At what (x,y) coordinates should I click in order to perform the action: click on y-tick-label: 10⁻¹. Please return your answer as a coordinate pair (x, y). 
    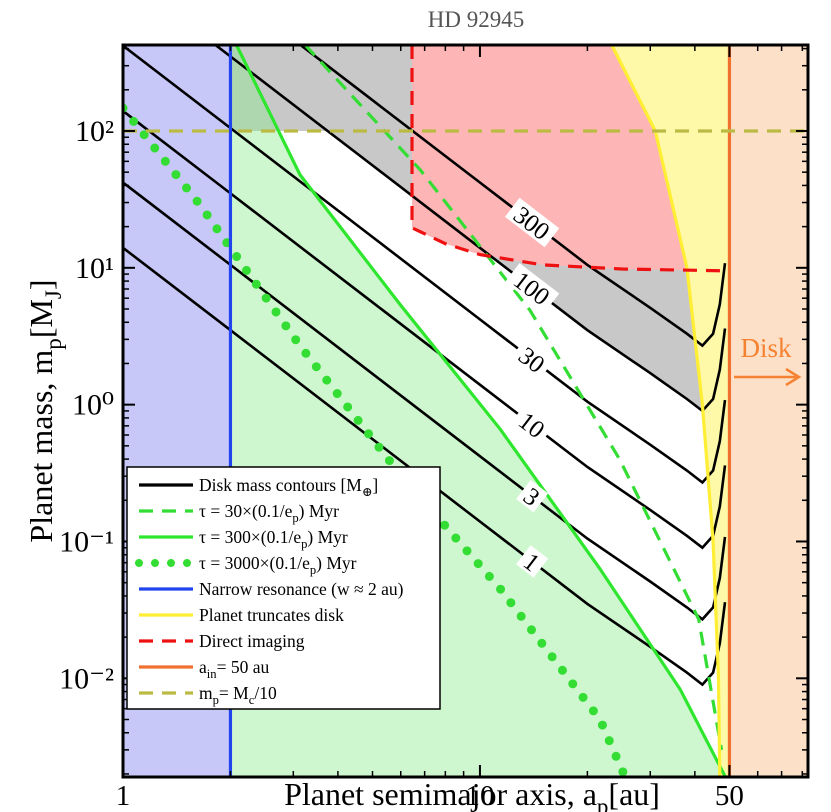
    Looking at the image, I should click on (86, 541).